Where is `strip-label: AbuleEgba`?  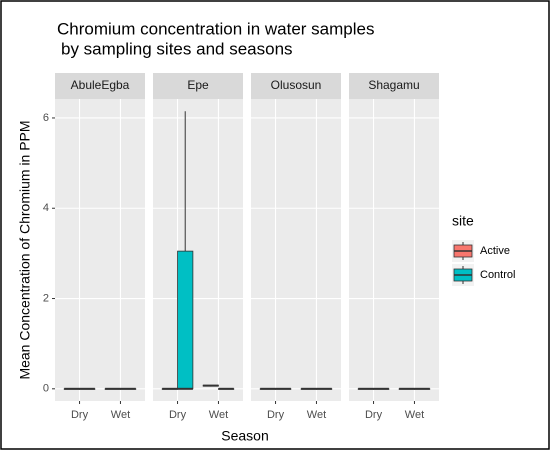
strip-label: AbuleEgba is located at coordinates (100, 85).